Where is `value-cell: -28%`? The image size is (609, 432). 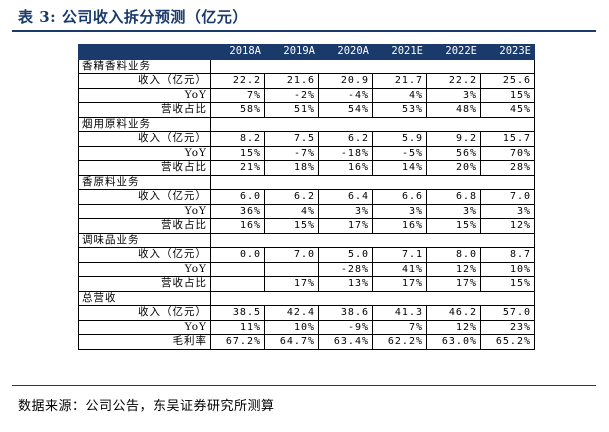
value-cell: -28% is located at coordinates (345, 269).